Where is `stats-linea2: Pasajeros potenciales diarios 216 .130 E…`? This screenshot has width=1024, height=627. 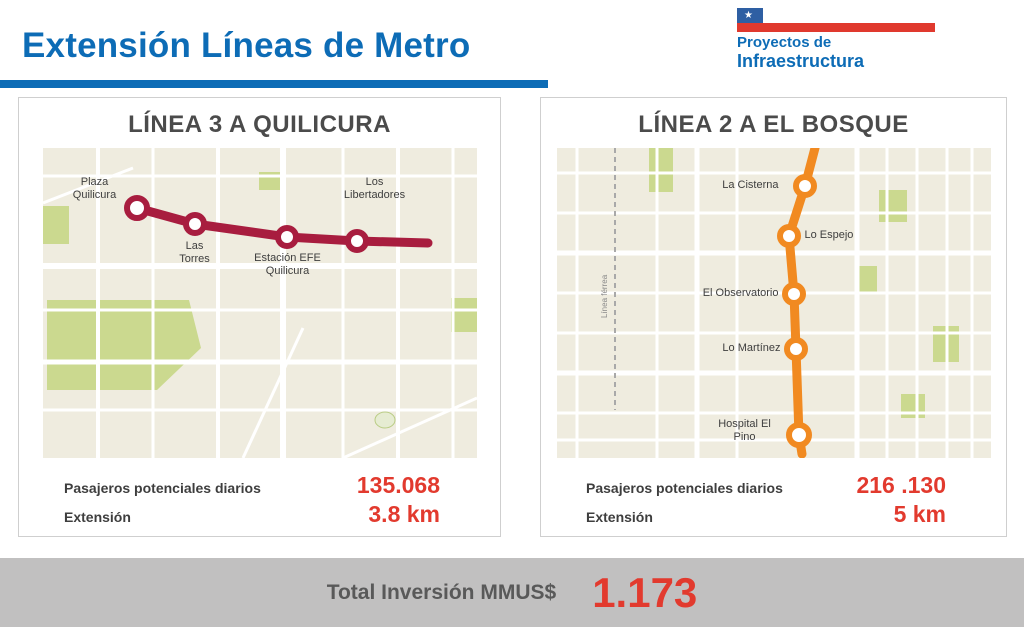
stats-linea2: Pasajeros potenciales diarios 216 .130 E… is located at coordinates (773, 499).